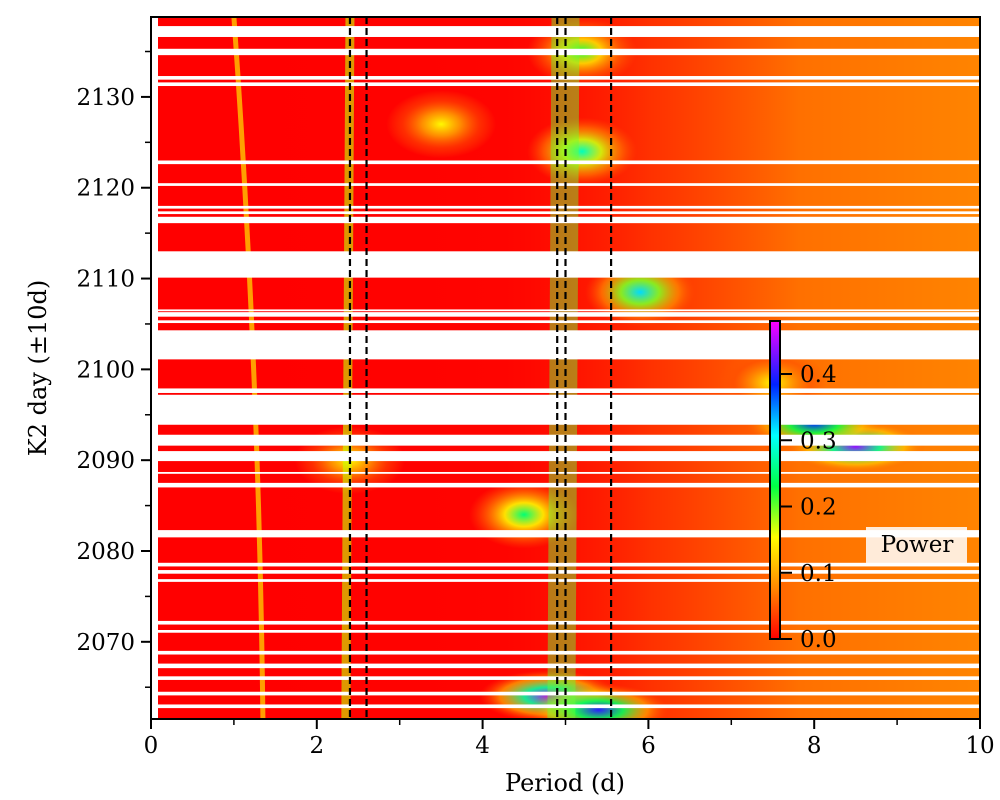  Describe the element at coordinates (105, 643) in the screenshot. I see `y-tick-label: 2070` at that location.